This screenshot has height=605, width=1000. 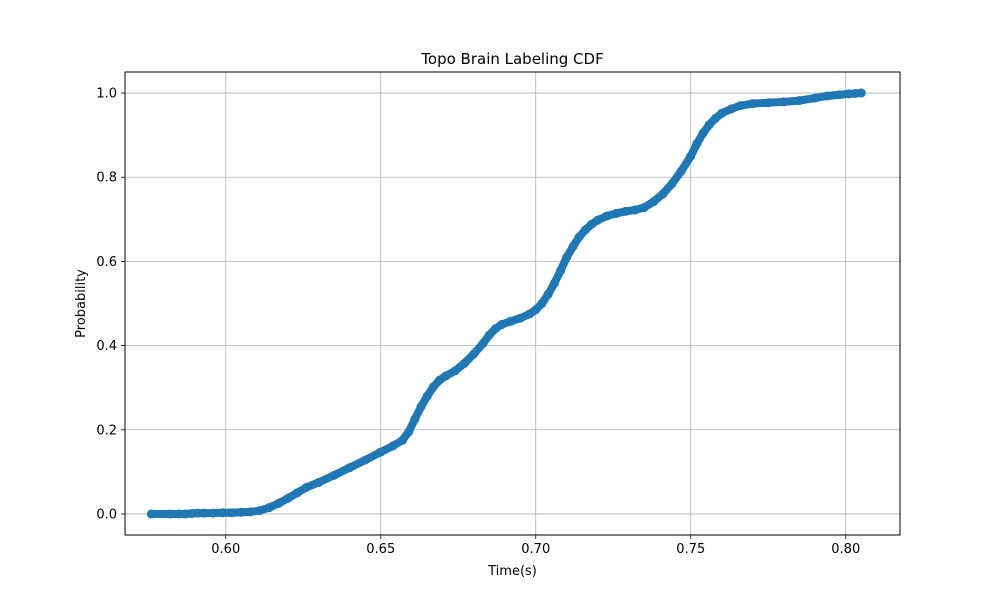 What do you see at coordinates (106, 178) in the screenshot?
I see `y-tick-label: 0.8` at bounding box center [106, 178].